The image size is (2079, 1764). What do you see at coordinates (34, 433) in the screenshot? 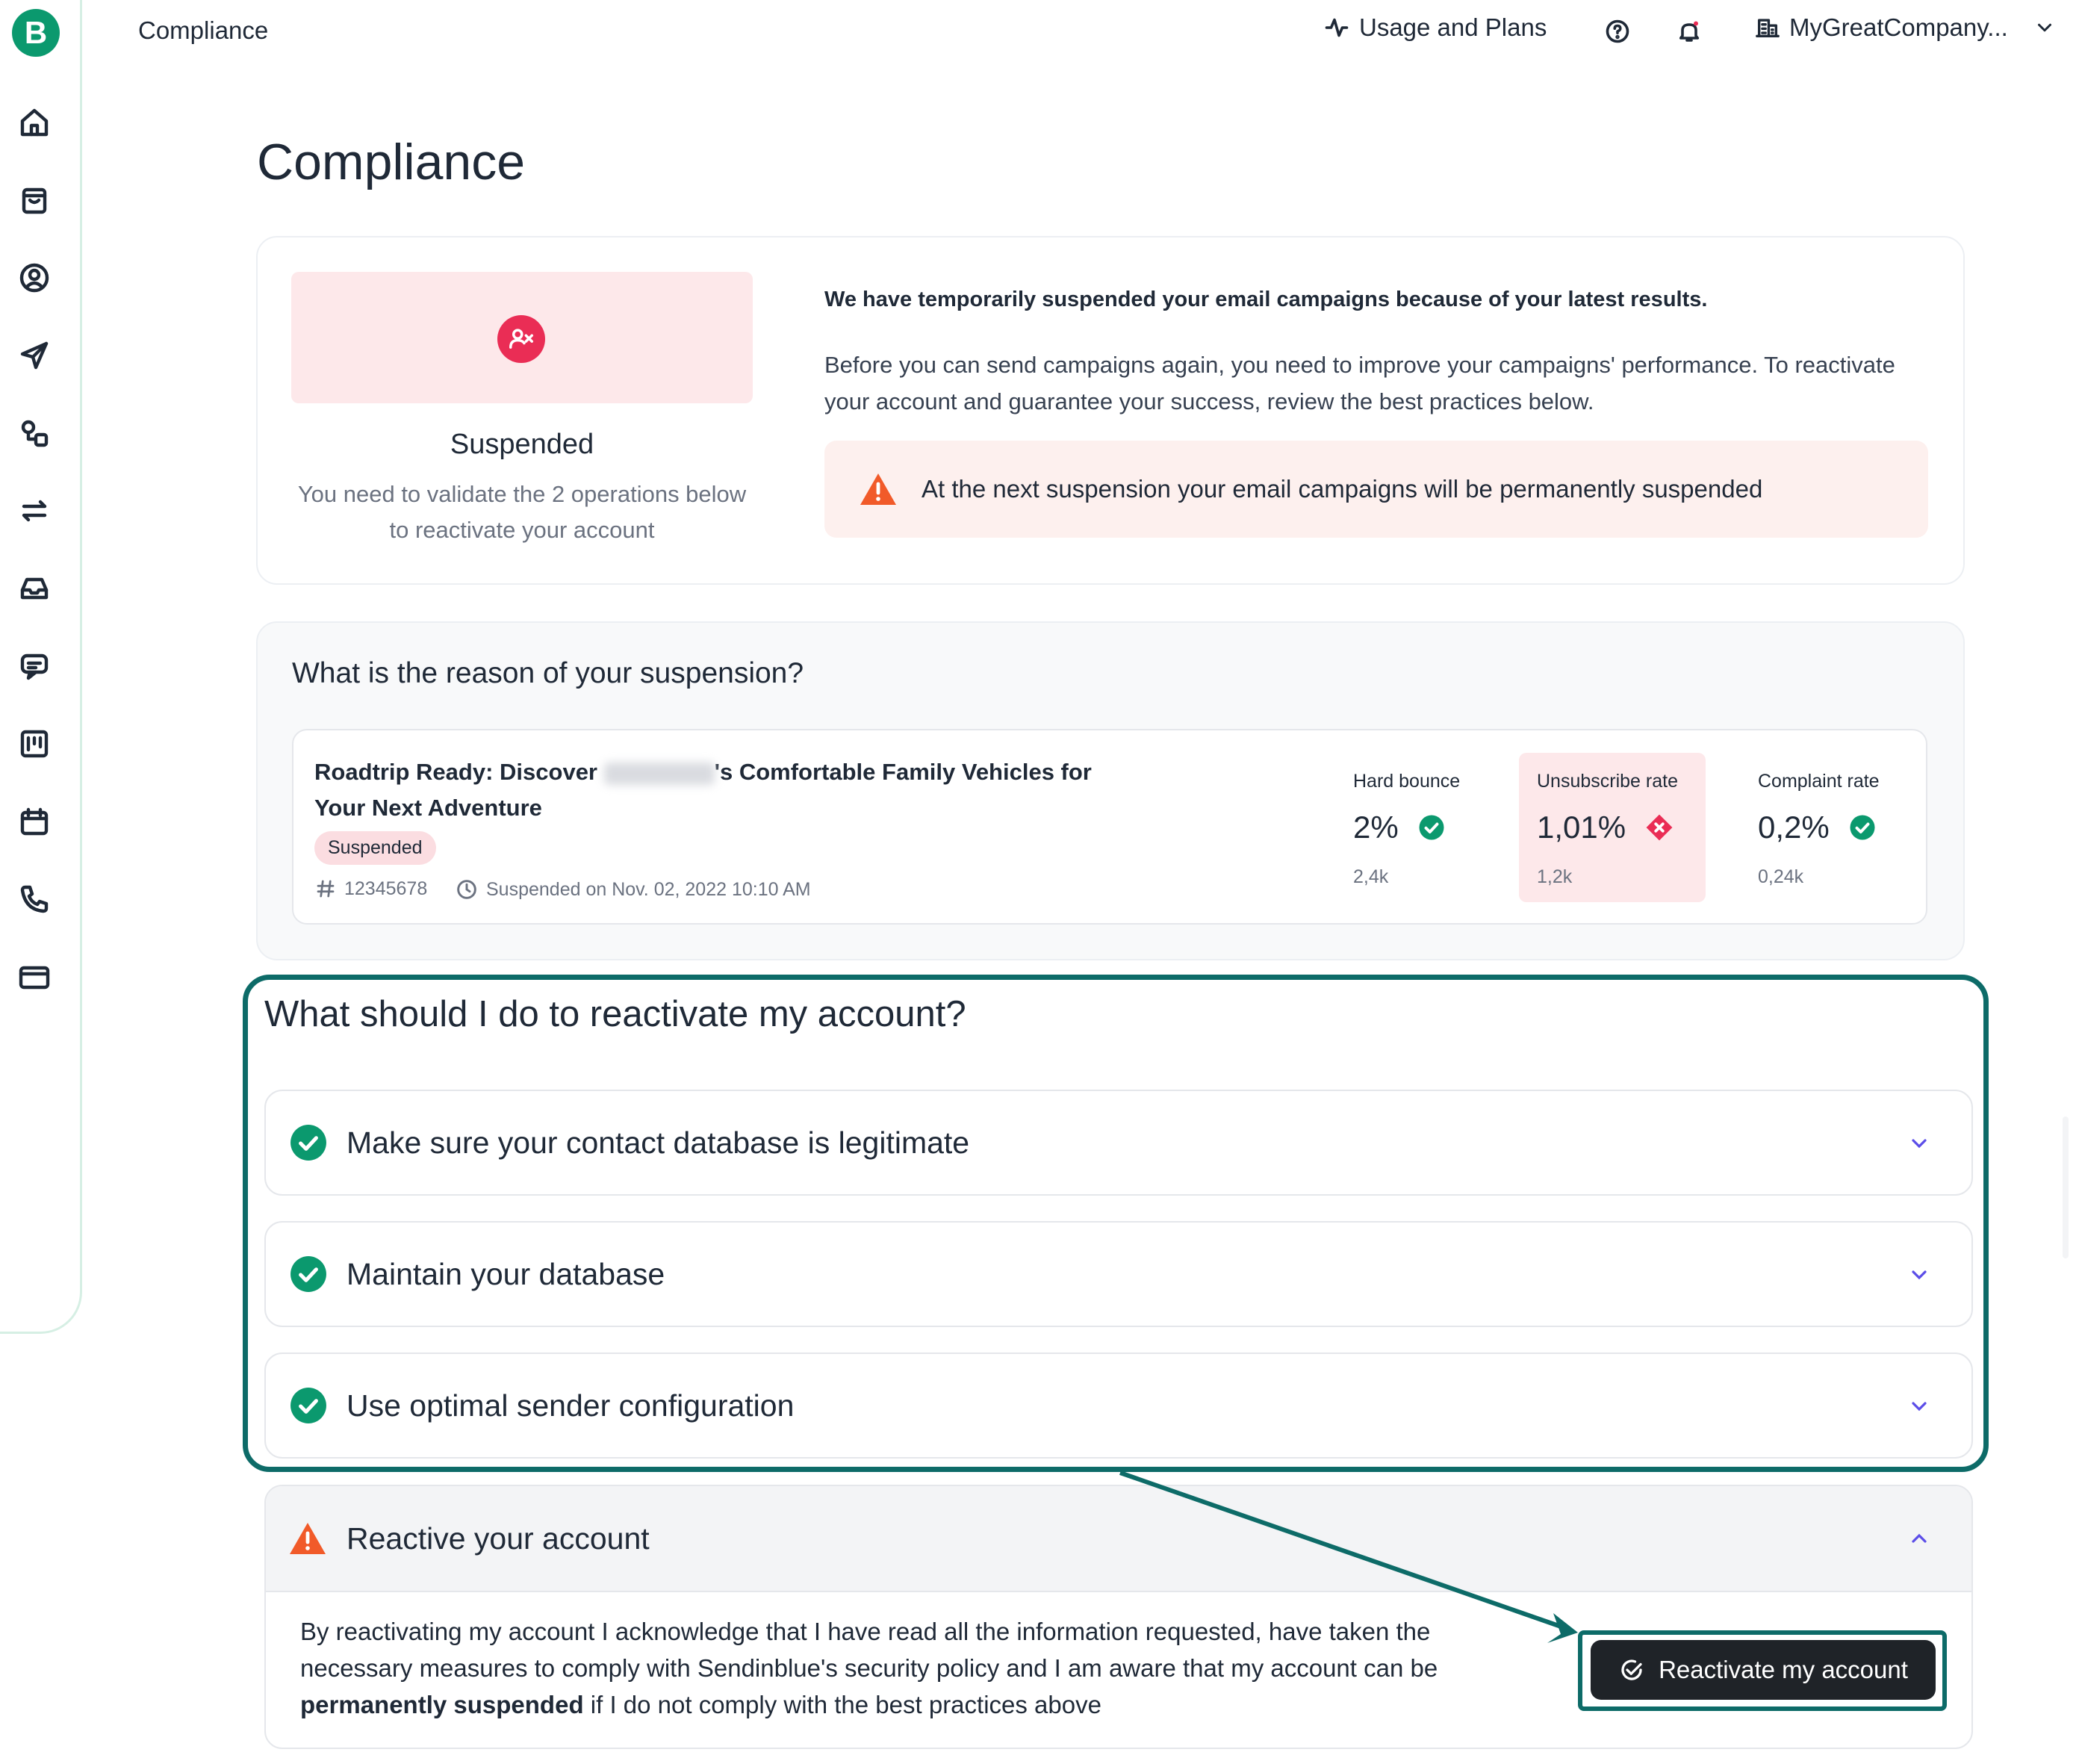
I see `automation-icon` at bounding box center [34, 433].